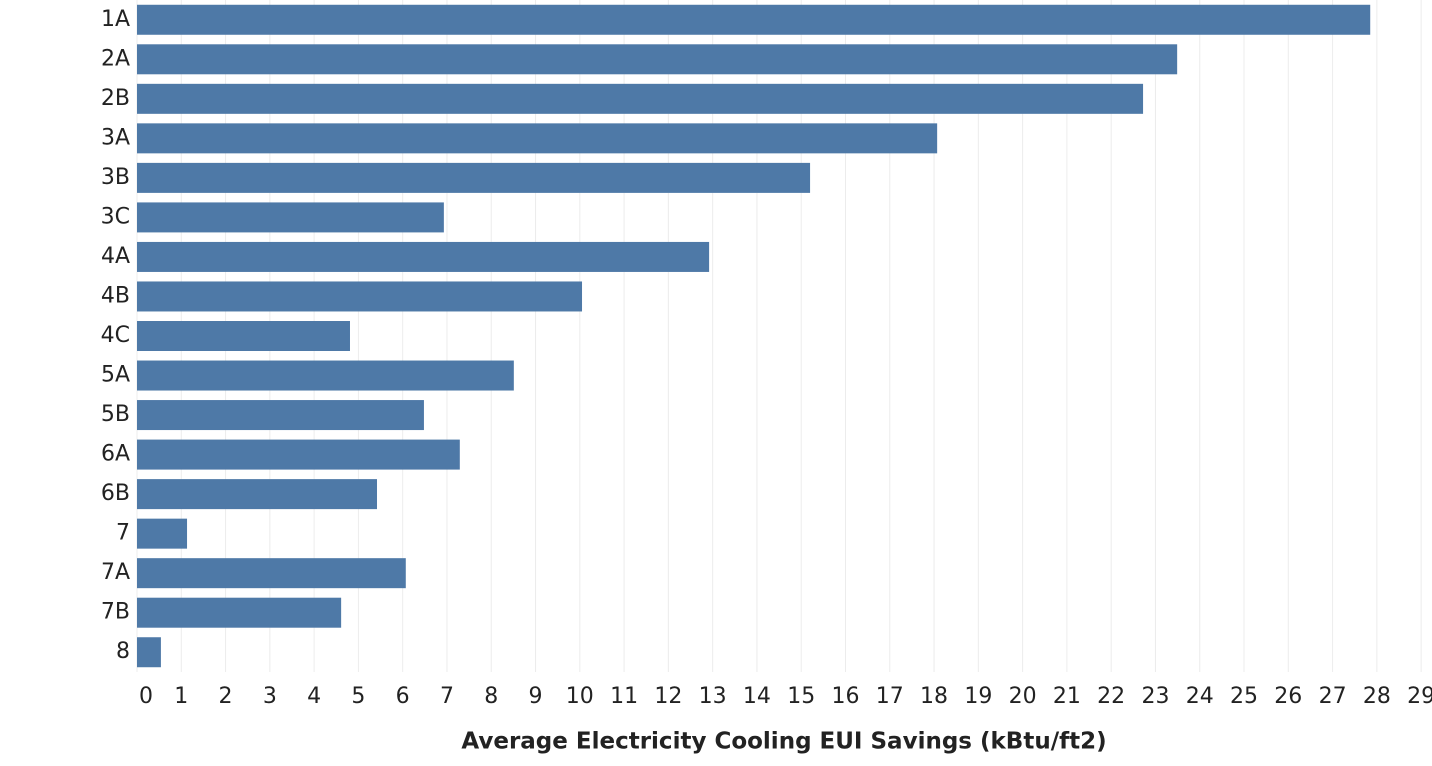 This screenshot has height=766, width=1432. Describe the element at coordinates (115, 216) in the screenshot. I see `y-tick-label: 3C` at that location.